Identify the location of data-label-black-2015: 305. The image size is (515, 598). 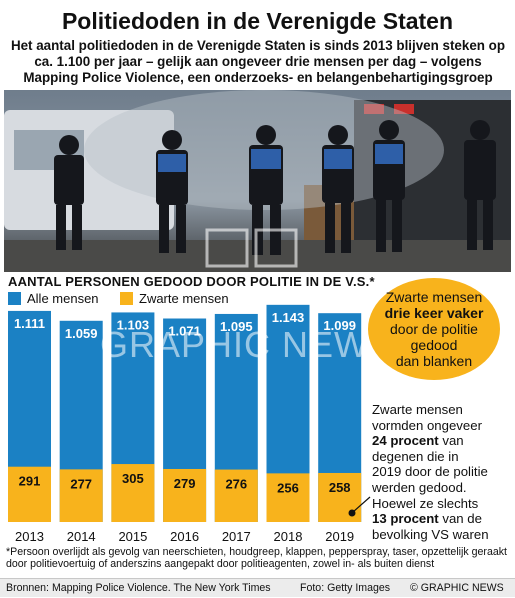
(133, 478).